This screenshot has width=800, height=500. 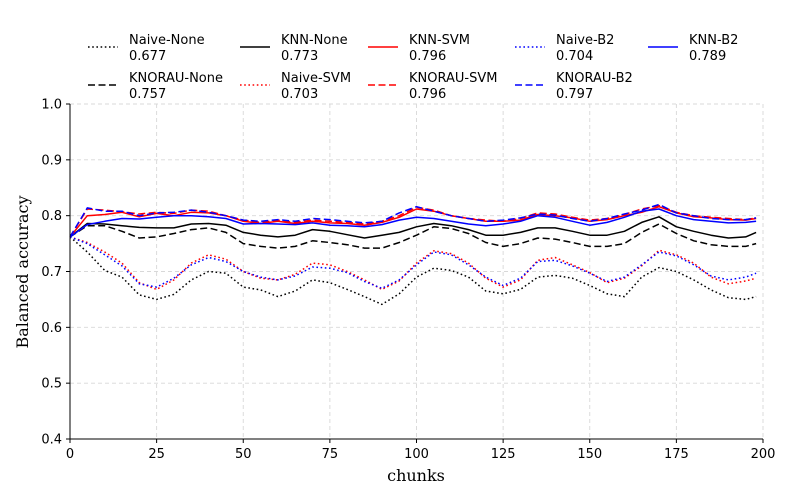 I want to click on legend-score: 0.703, so click(x=299, y=94).